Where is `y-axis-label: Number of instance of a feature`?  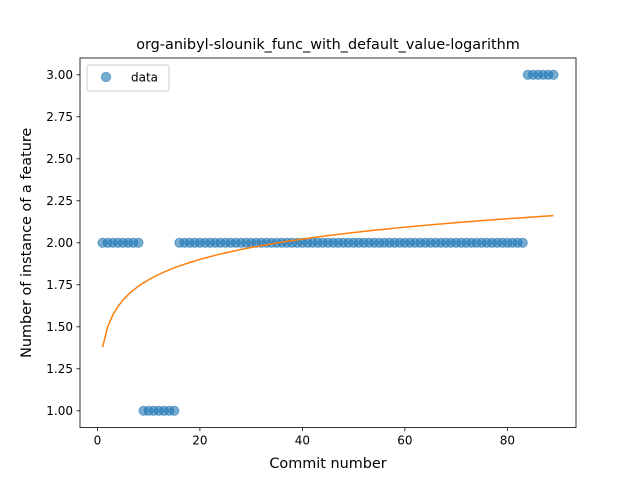 y-axis-label: Number of instance of a feature is located at coordinates (27, 243).